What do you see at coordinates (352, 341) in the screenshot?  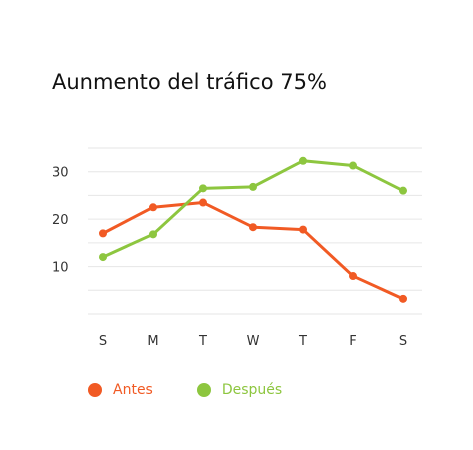 I see `x-tick-label: F` at bounding box center [352, 341].